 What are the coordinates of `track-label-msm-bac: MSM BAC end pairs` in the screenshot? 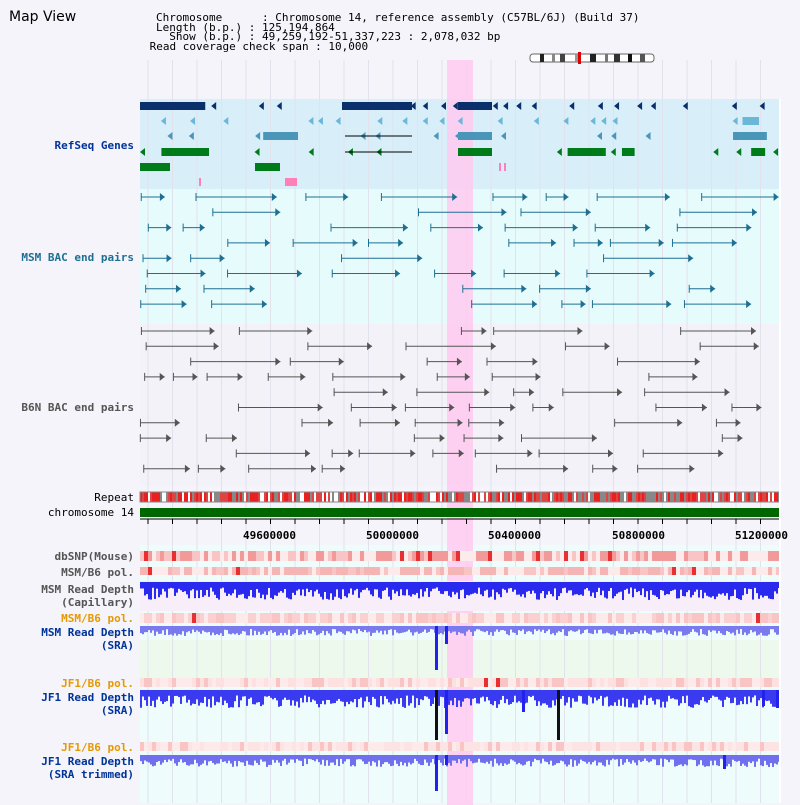 It's located at (77, 257).